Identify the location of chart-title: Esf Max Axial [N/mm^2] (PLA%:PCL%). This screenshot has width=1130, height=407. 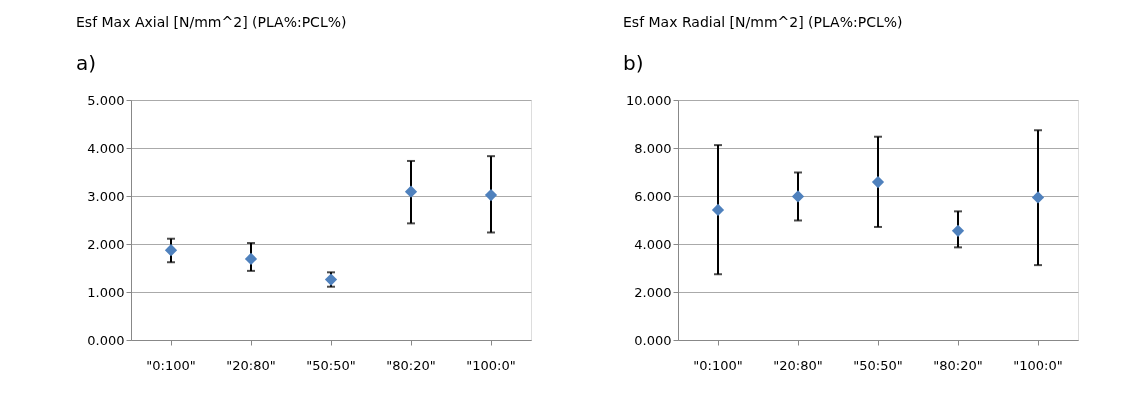
(211, 22).